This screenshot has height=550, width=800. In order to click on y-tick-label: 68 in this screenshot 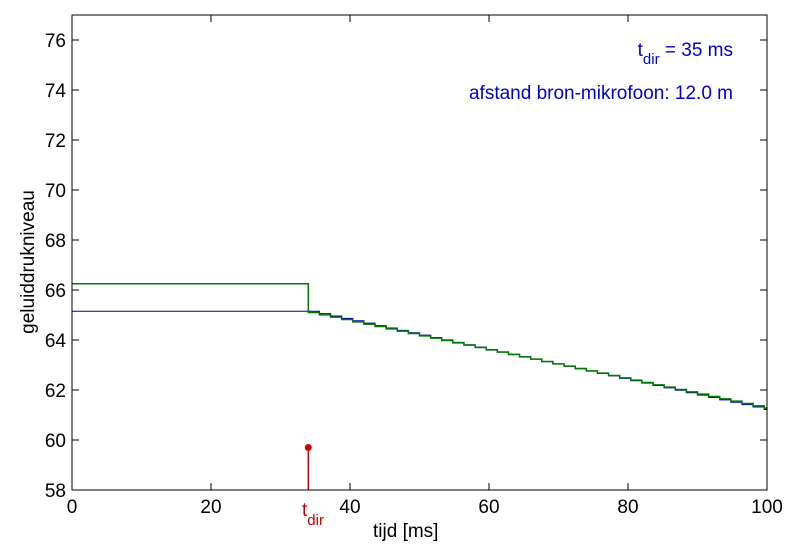, I will do `click(55, 241)`.